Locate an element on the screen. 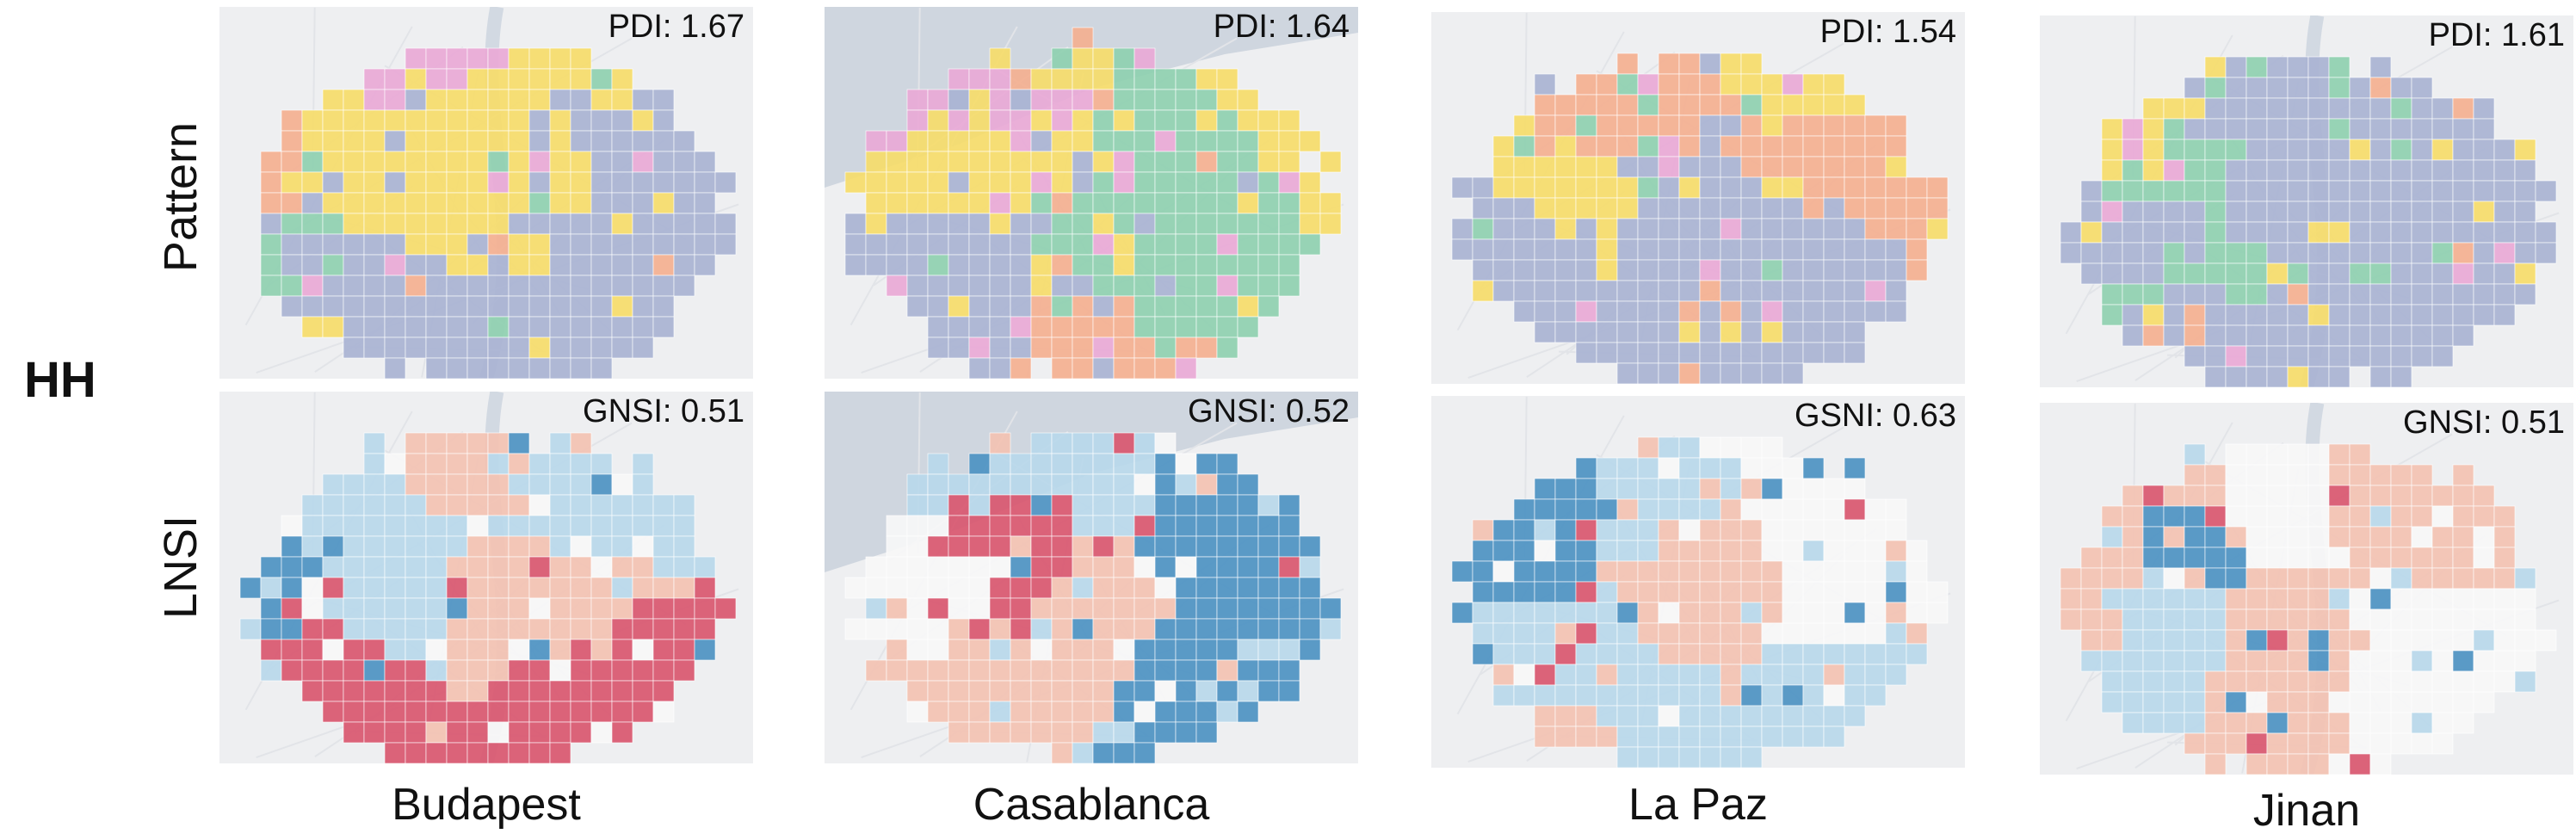  budapest-gnsi: GNSI: 0.51 is located at coordinates (663, 411).